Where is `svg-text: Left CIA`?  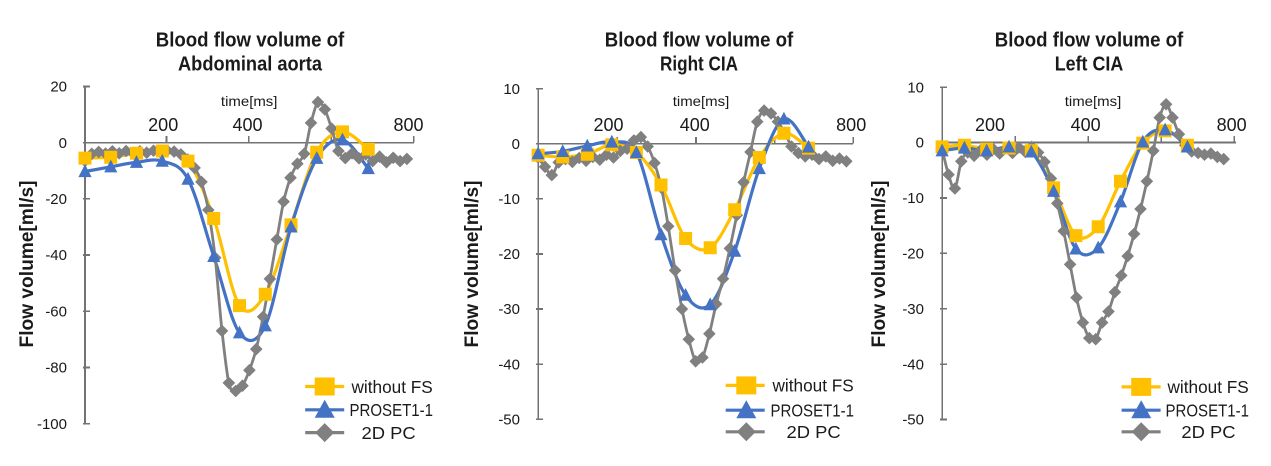 svg-text: Left CIA is located at coordinates (1089, 65).